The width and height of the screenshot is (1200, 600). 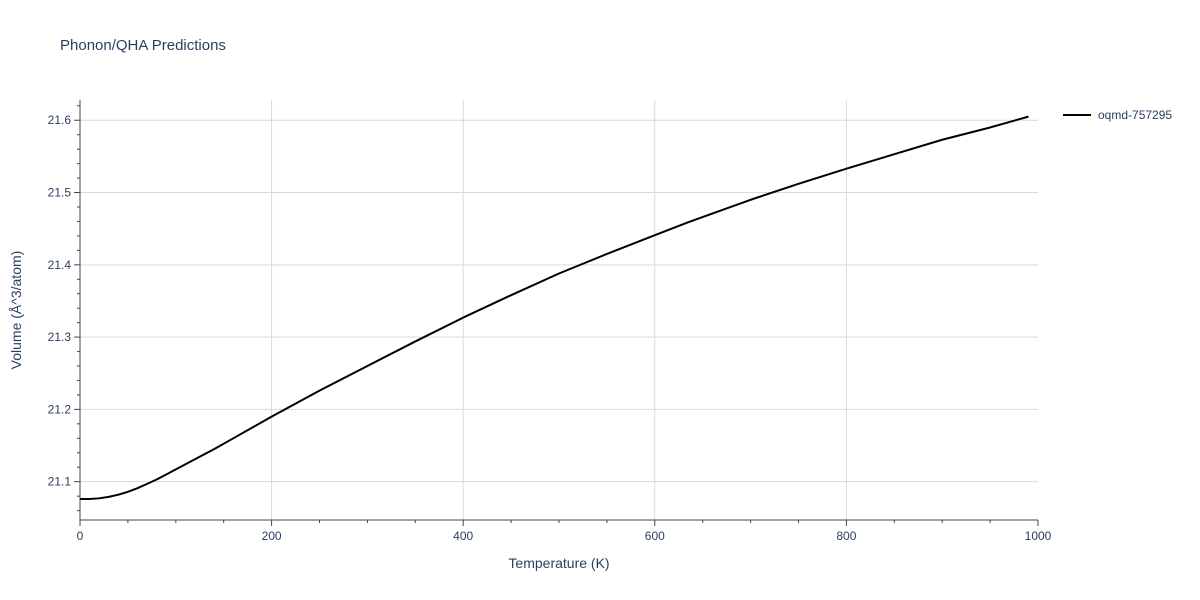 I want to click on y-tick-label: 21.6, so click(x=60, y=120).